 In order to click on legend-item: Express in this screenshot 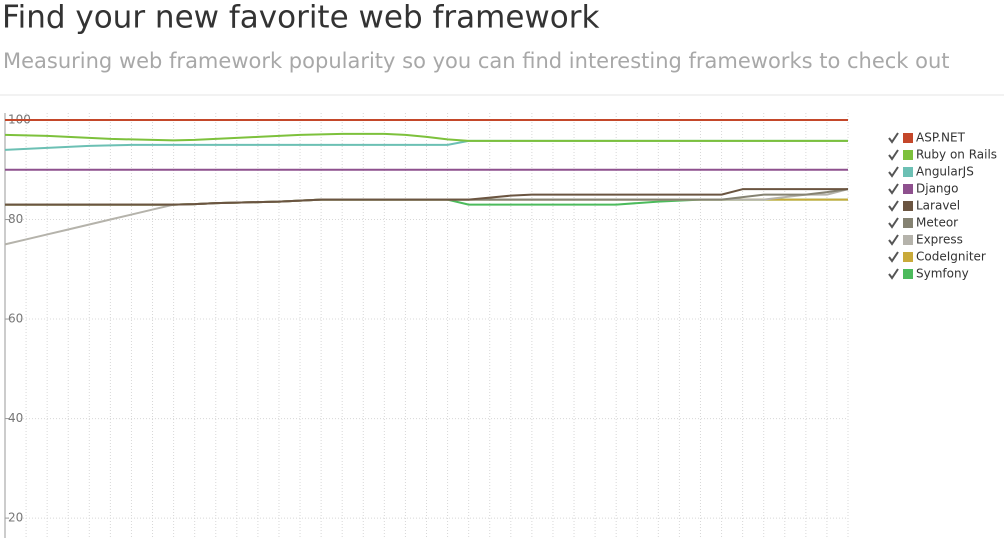, I will do `click(925, 240)`.